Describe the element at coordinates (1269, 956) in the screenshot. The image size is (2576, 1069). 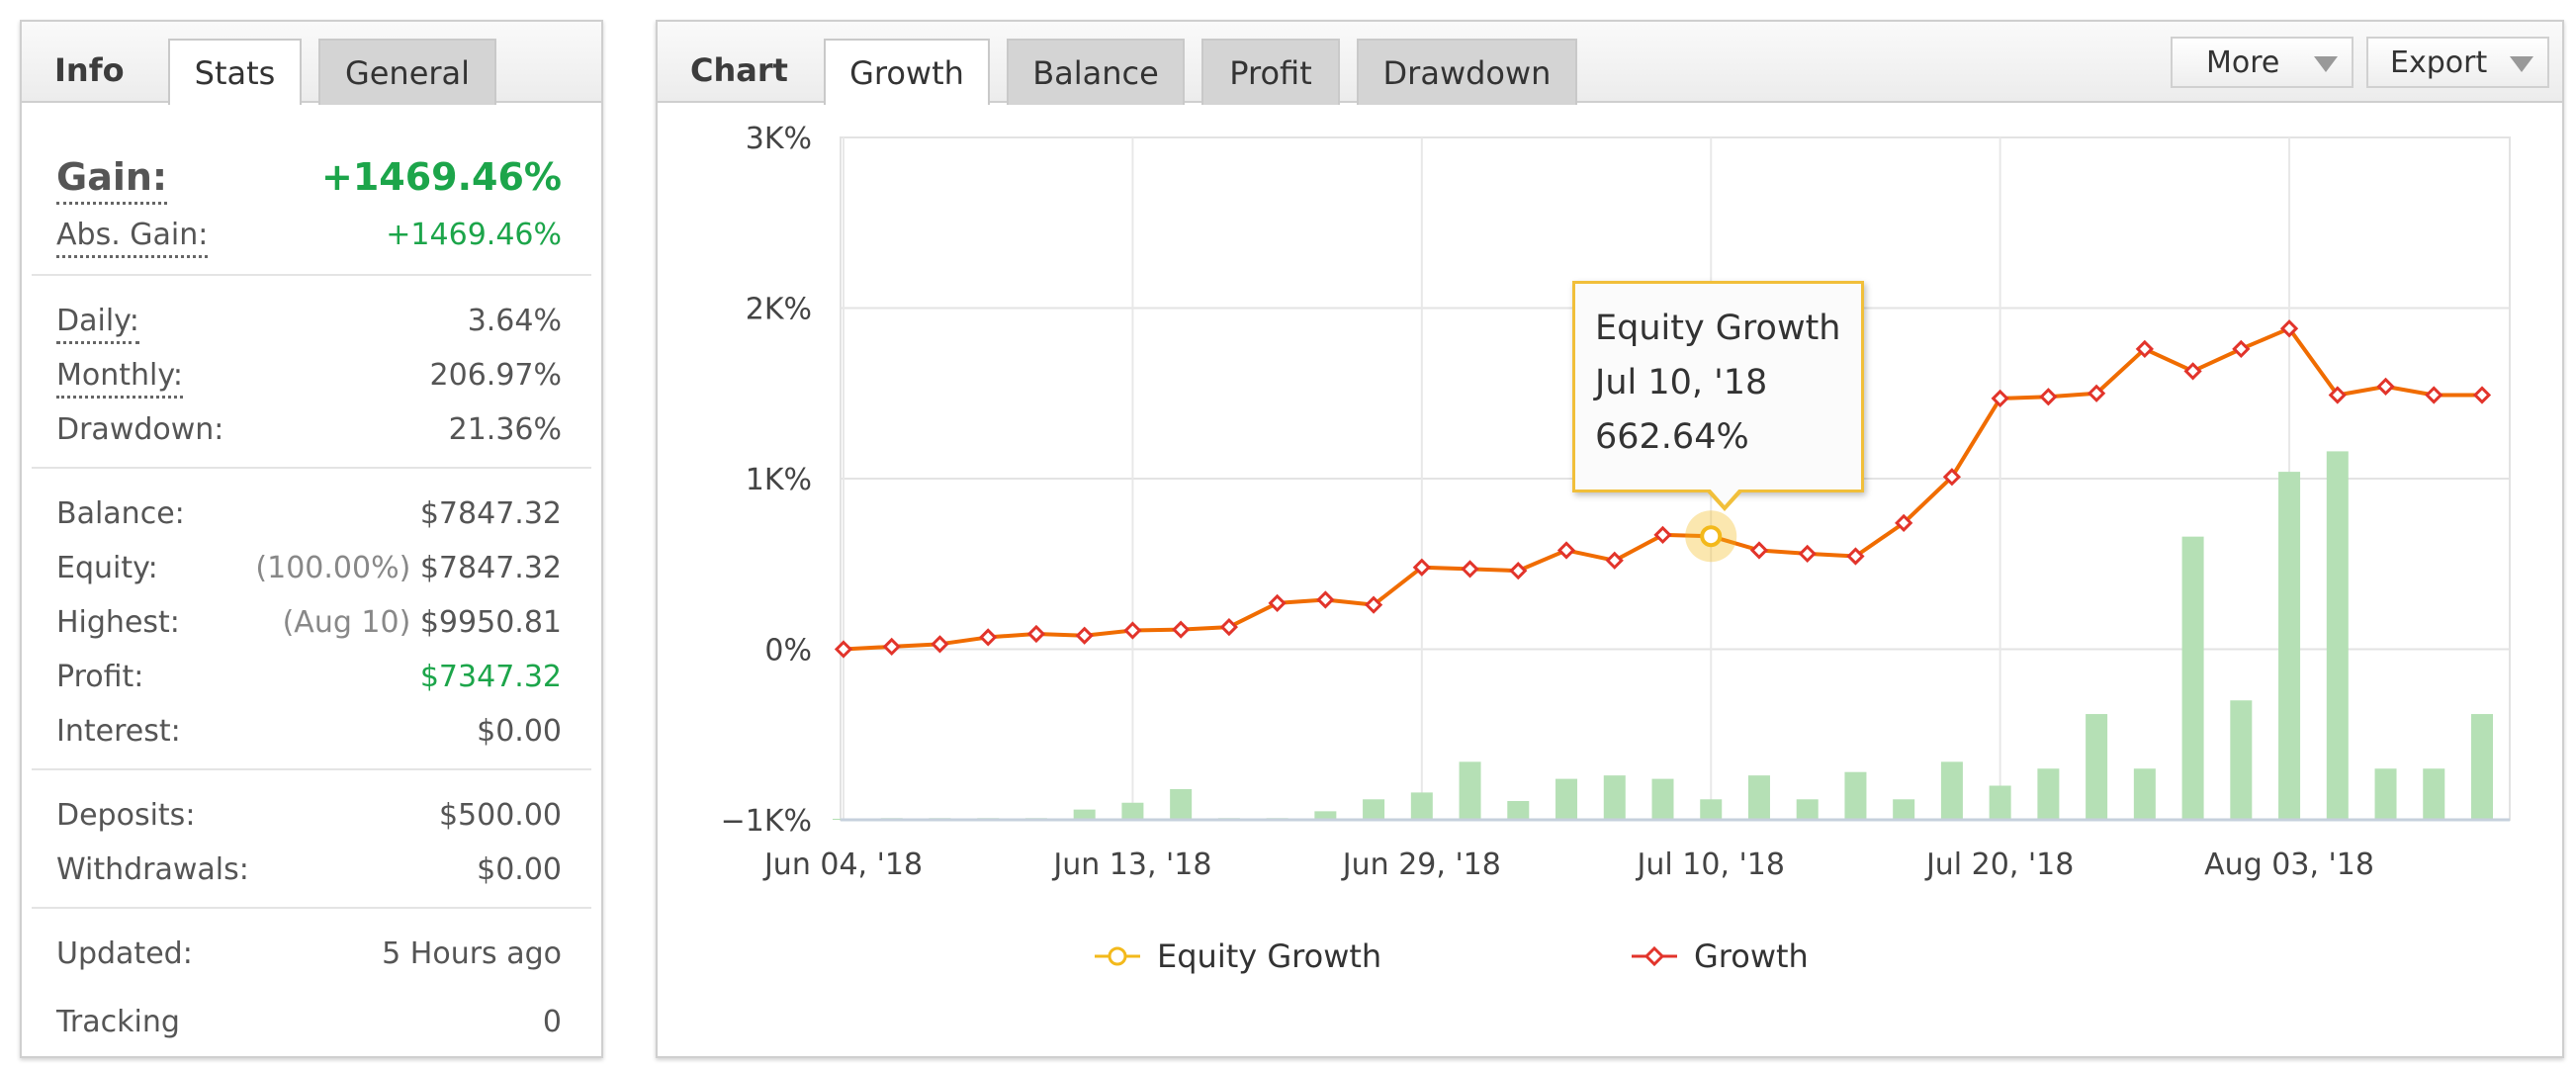
I see `legend-equity-label: Equity Growth` at that location.